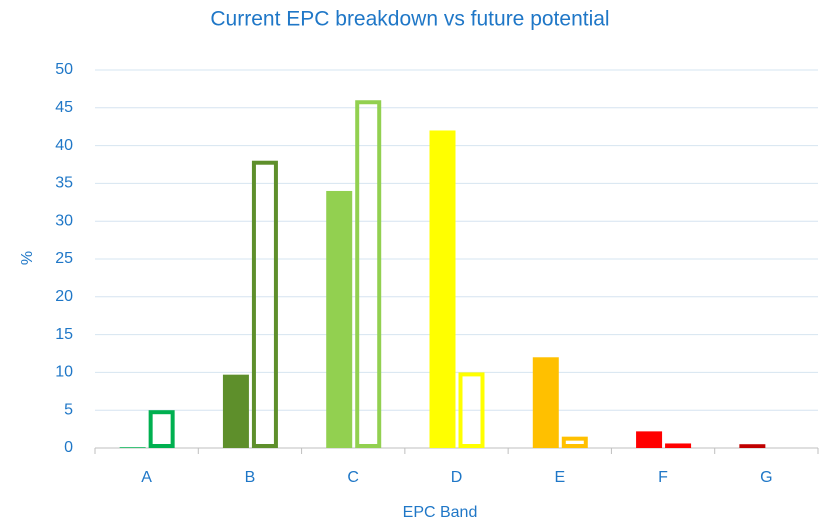 The height and width of the screenshot is (524, 821). What do you see at coordinates (27, 258) in the screenshot?
I see `y-axis-label: %` at bounding box center [27, 258].